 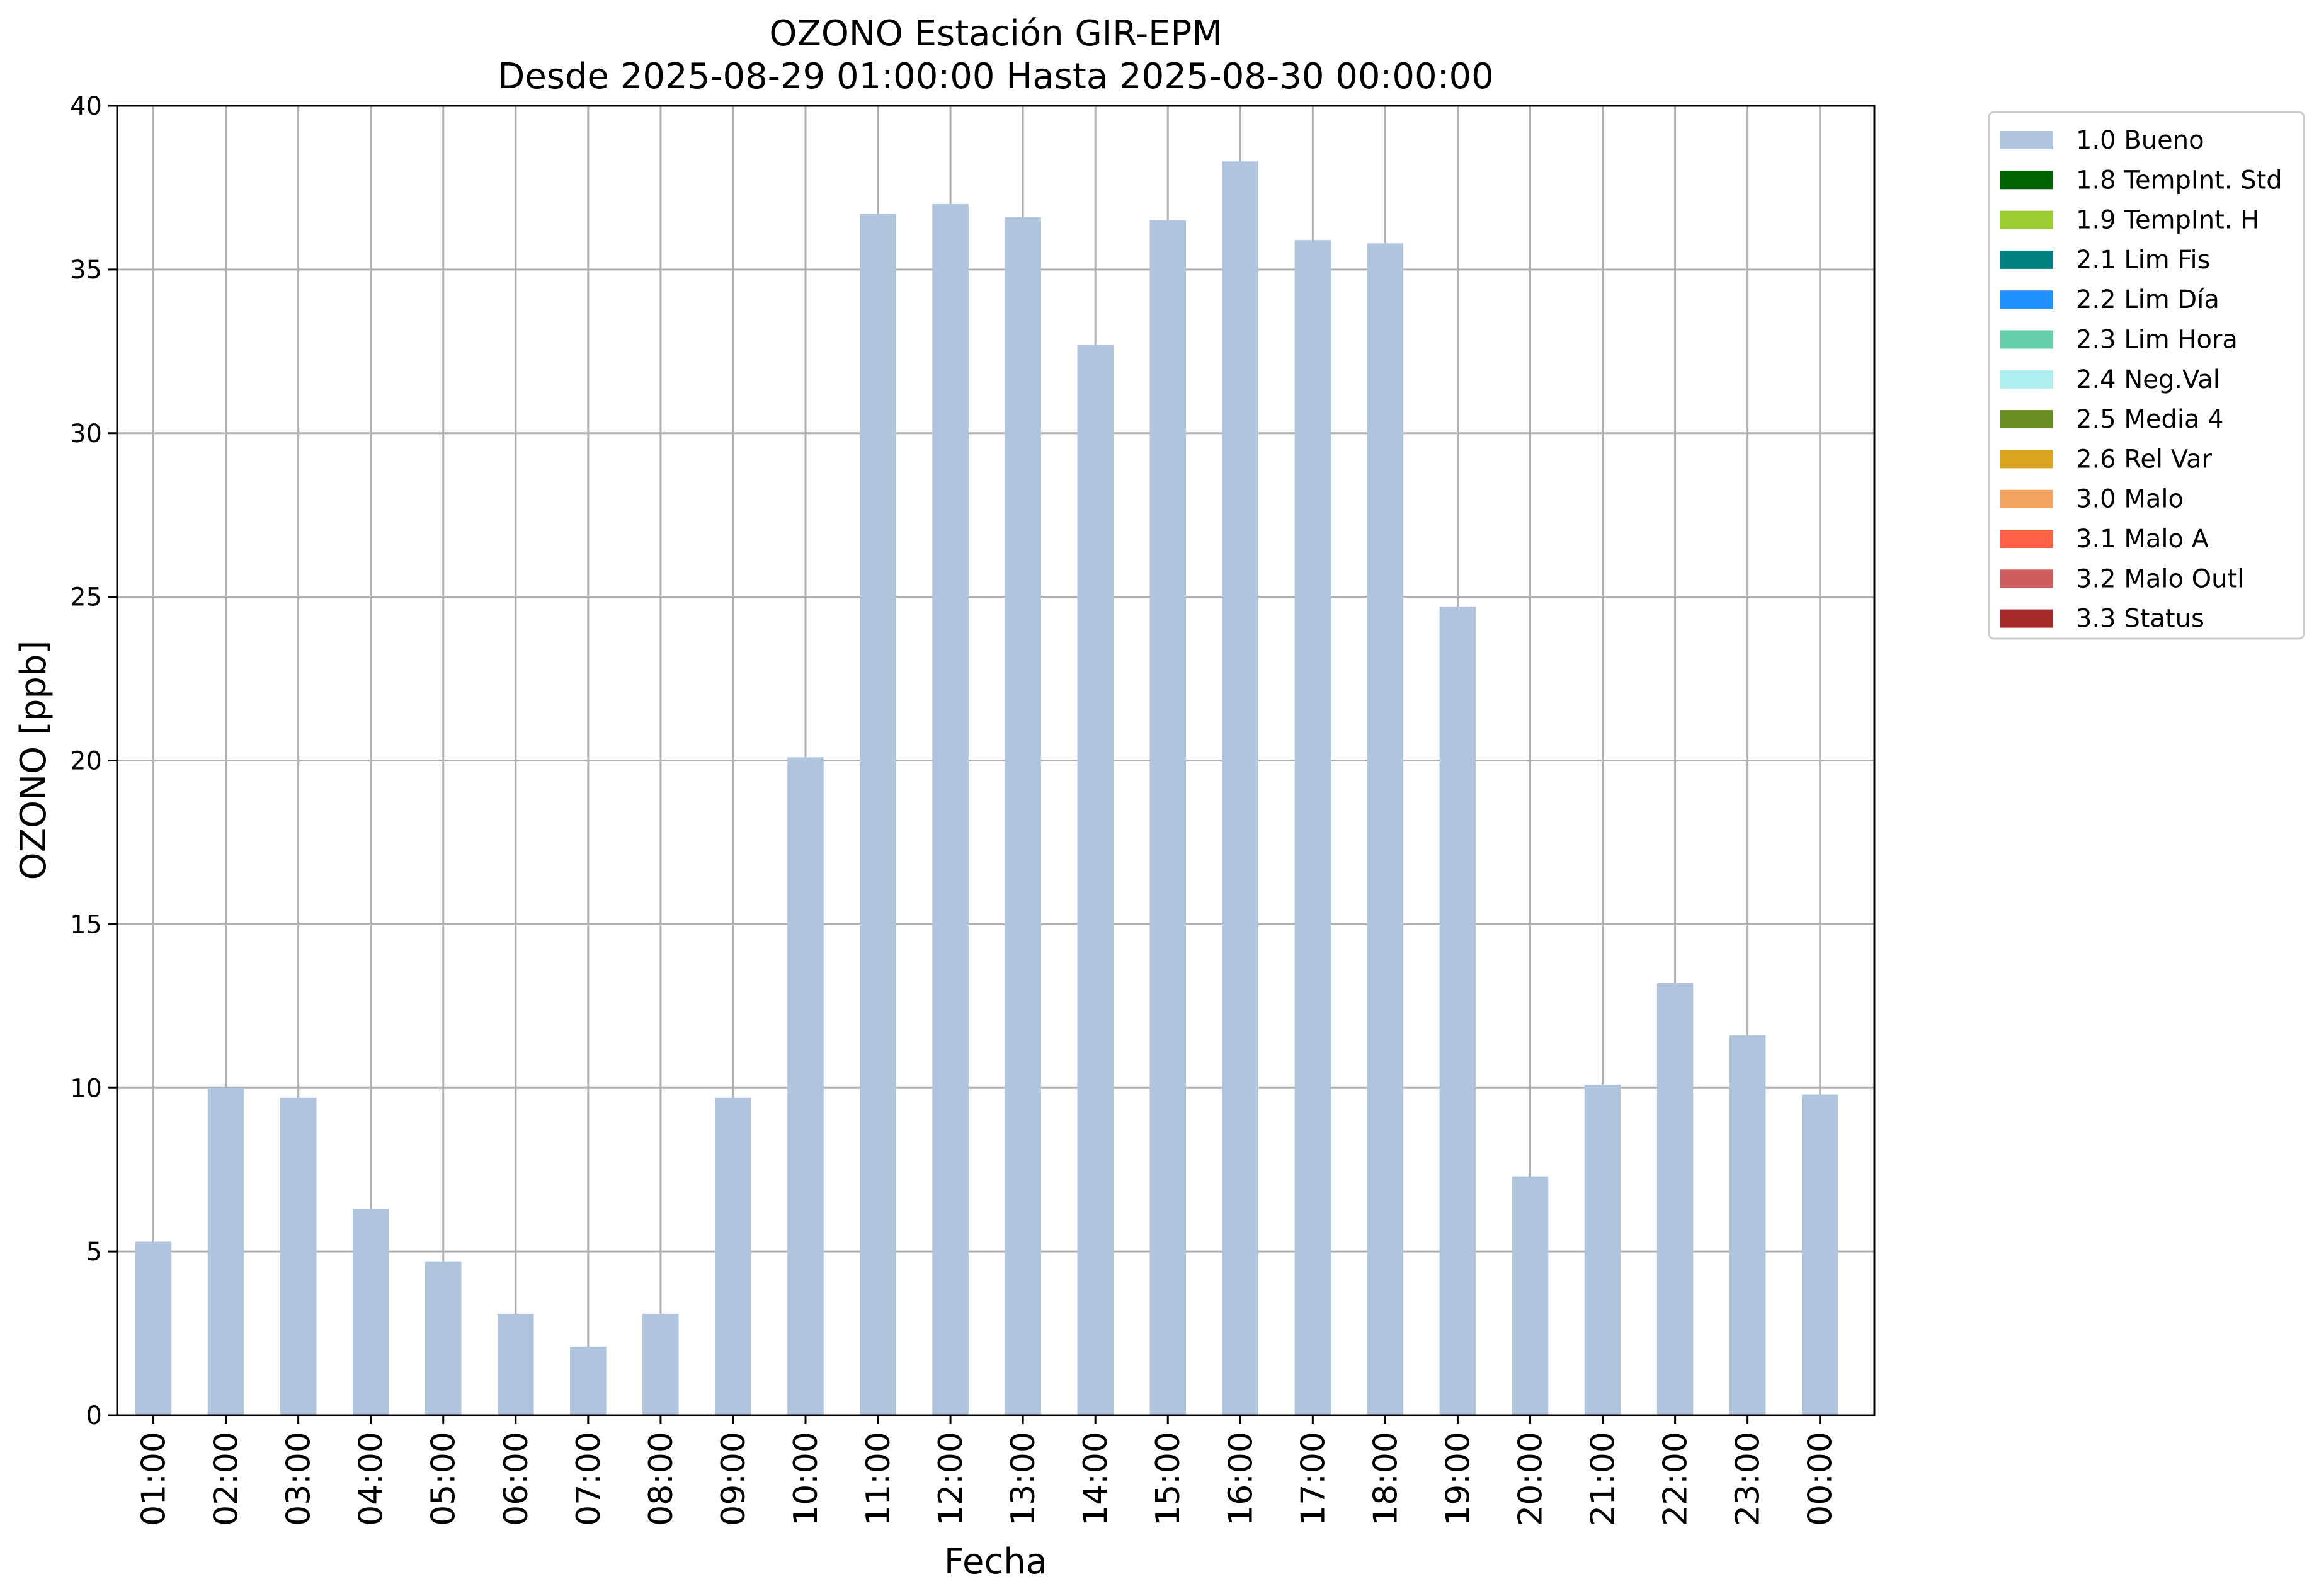 I want to click on legend-label: 1.8 TempInt. Std, so click(x=2179, y=180).